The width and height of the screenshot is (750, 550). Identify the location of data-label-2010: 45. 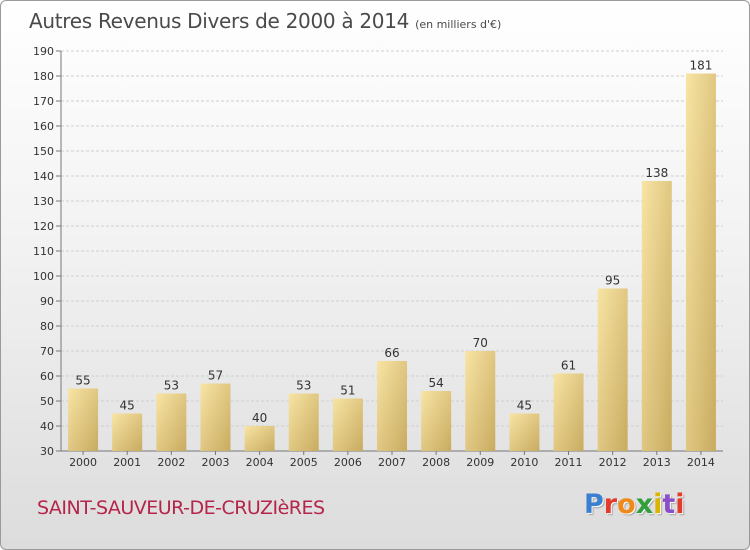
(524, 406).